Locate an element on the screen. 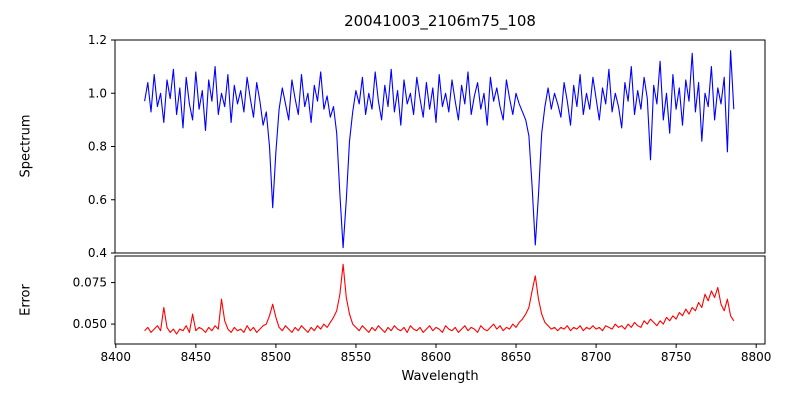  error-line is located at coordinates (439, 299).